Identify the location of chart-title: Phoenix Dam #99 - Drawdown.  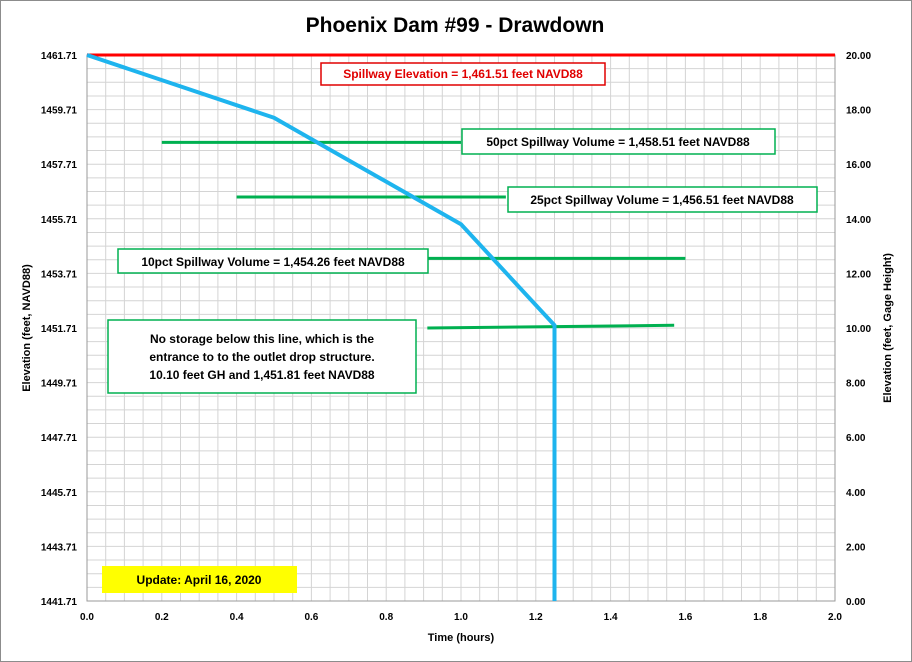
(455, 25).